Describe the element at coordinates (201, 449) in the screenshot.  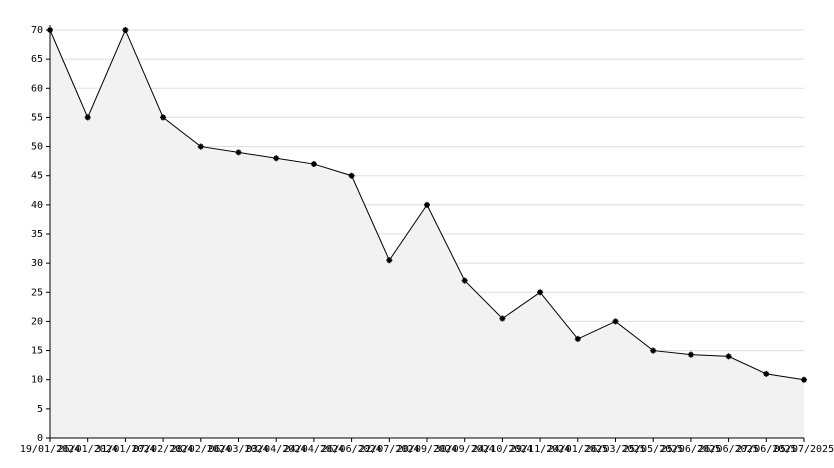
I see `x-tick-label: 28/02/2024` at that location.